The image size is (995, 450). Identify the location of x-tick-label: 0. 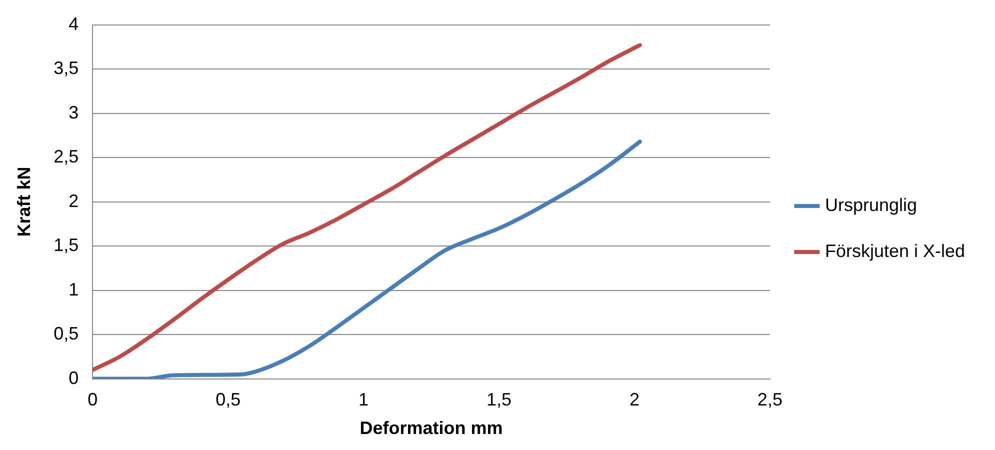
(93, 400).